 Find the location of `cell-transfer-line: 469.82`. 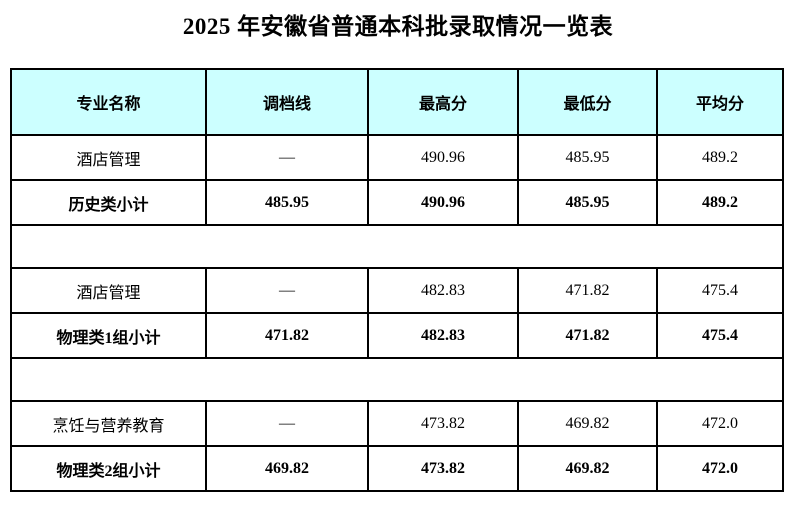

cell-transfer-line: 469.82 is located at coordinates (287, 468).